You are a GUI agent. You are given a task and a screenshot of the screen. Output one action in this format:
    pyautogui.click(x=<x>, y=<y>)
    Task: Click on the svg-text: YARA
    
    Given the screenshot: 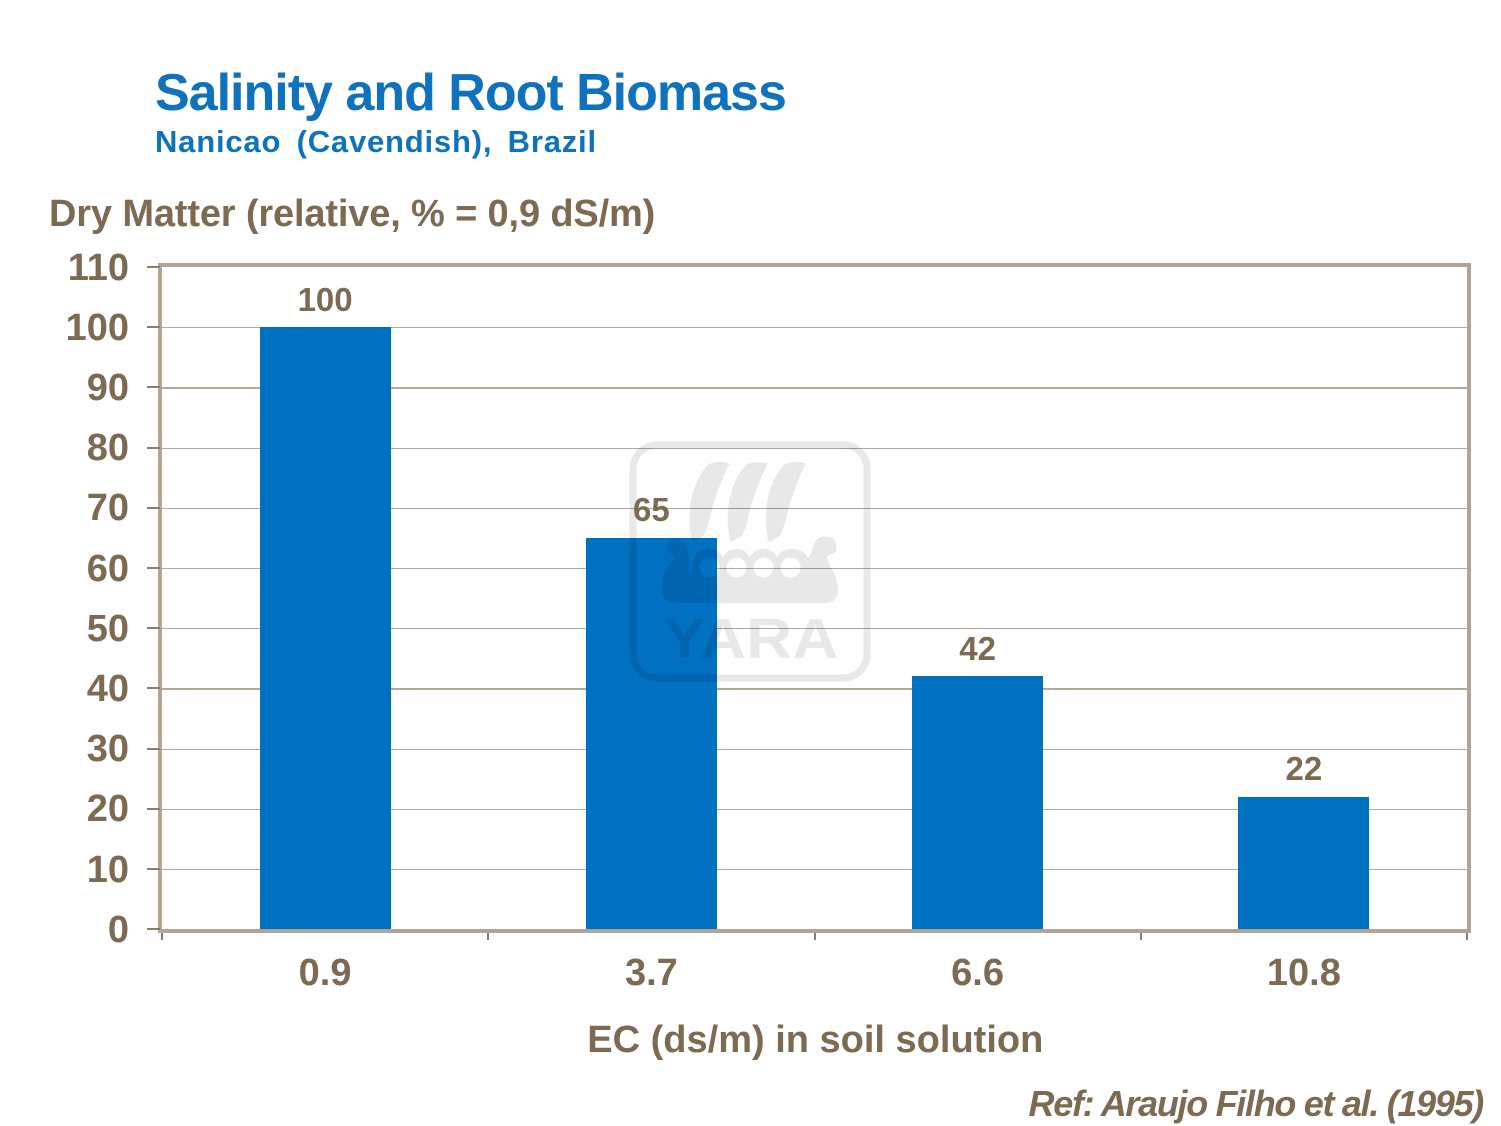 What is the action you would take?
    pyautogui.click(x=751, y=639)
    